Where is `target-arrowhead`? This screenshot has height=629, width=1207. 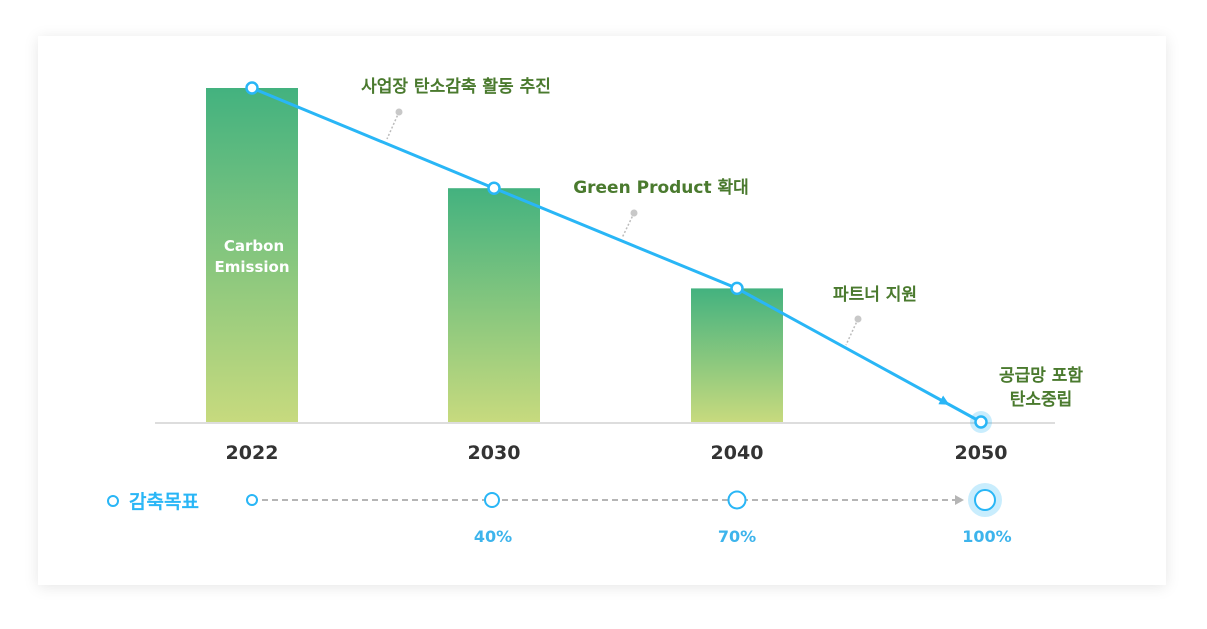 target-arrowhead is located at coordinates (959, 500).